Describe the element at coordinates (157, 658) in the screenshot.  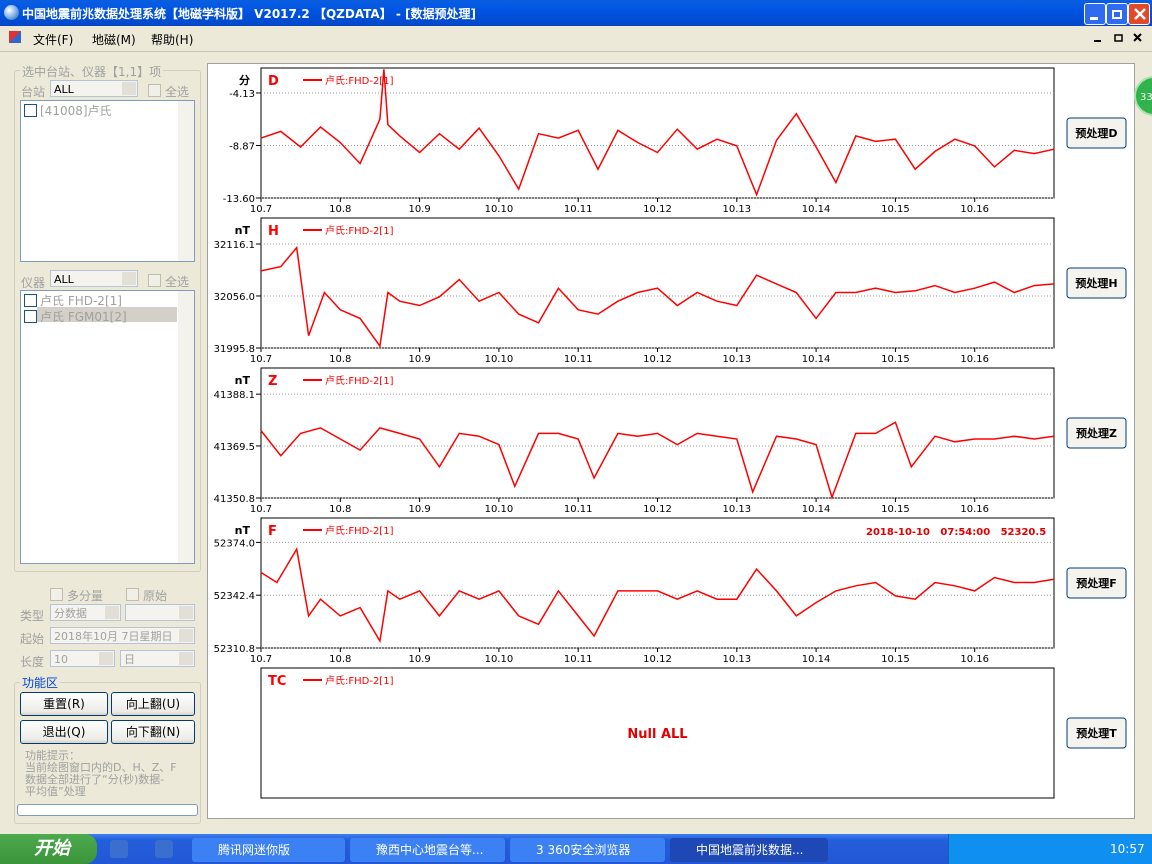
I see `length-unit-combo: 日` at that location.